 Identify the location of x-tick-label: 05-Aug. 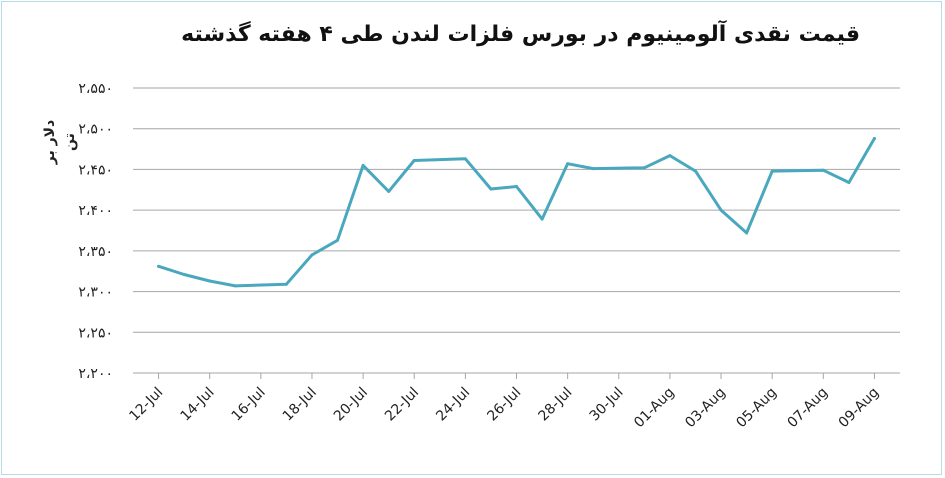
(756, 408).